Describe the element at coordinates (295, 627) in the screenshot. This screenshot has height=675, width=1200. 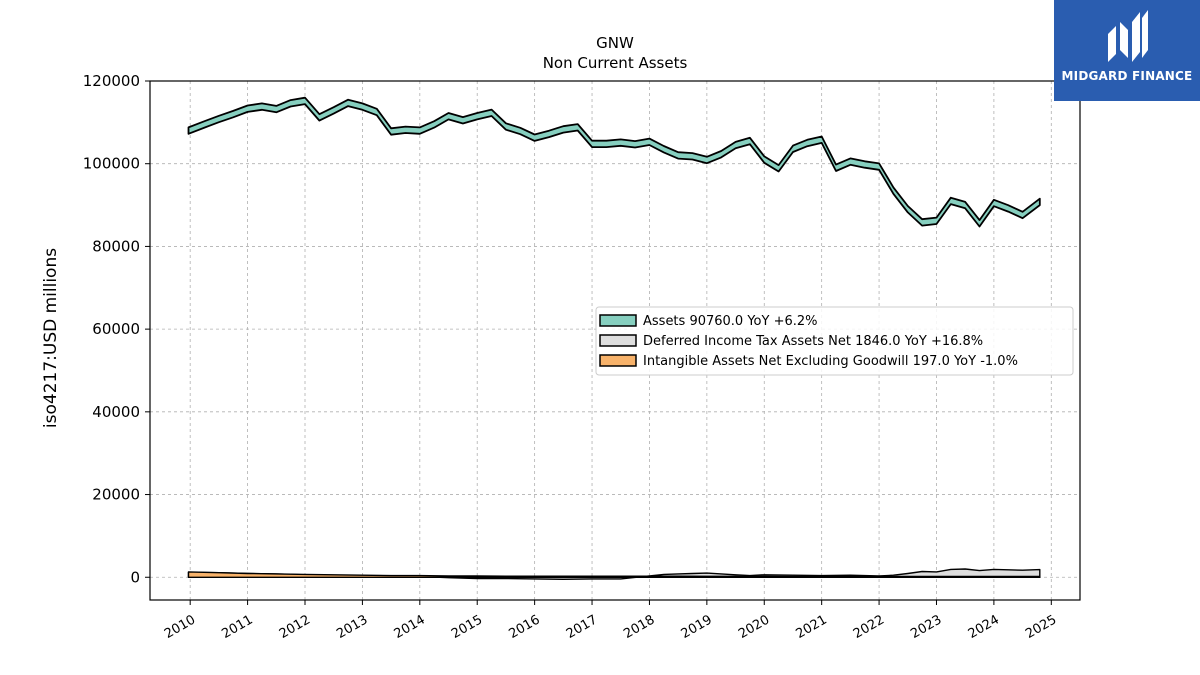
I see `x-tick-label: 2012` at that location.